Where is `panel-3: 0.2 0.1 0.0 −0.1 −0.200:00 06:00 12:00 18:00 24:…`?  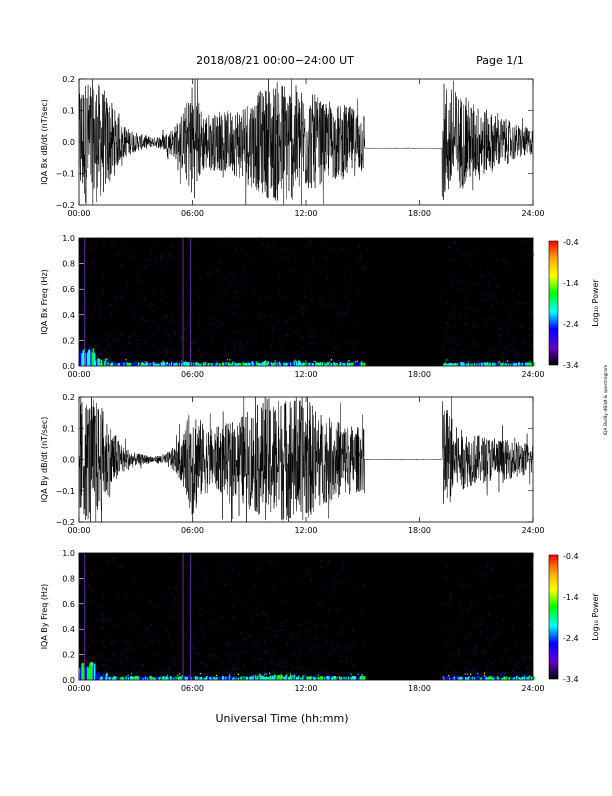 panel-3: 0.2 0.1 0.0 −0.1 −0.200:00 06:00 12:00 18:00 24:… is located at coordinates (292, 464).